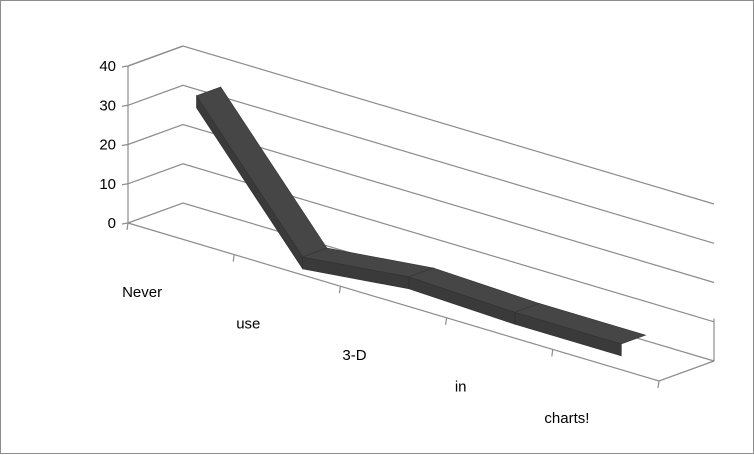  What do you see at coordinates (142, 292) in the screenshot?
I see `x-tick-label: Never` at bounding box center [142, 292].